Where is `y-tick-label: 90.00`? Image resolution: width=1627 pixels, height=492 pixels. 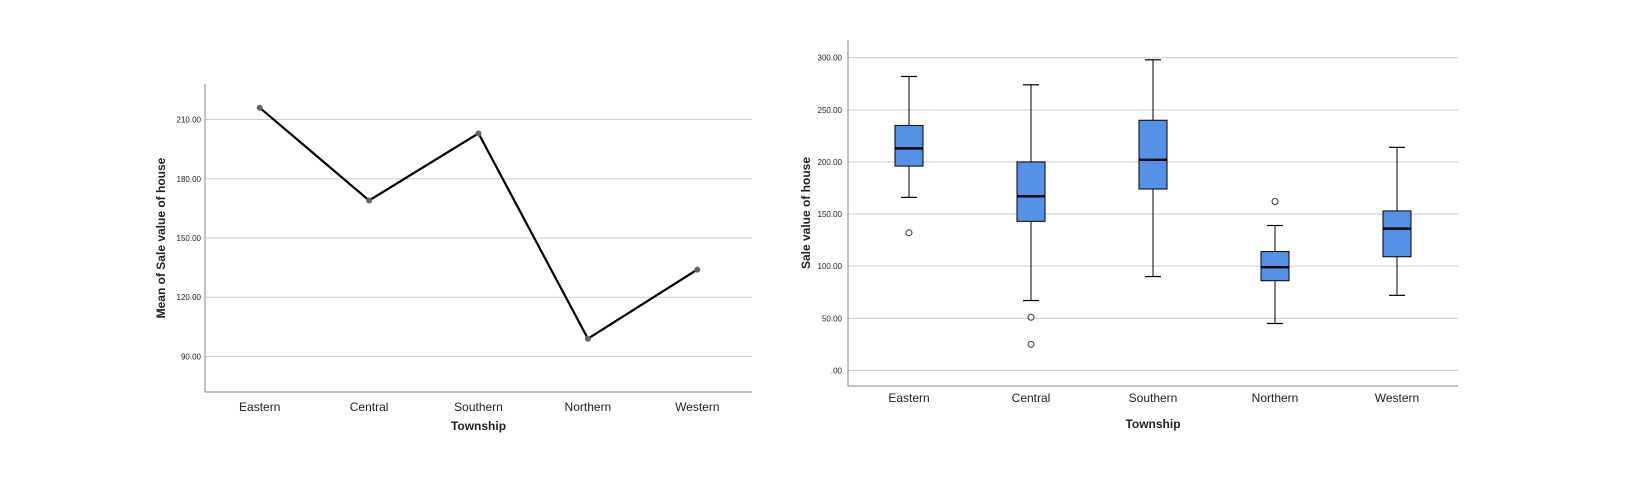 y-tick-label: 90.00 is located at coordinates (191, 356).